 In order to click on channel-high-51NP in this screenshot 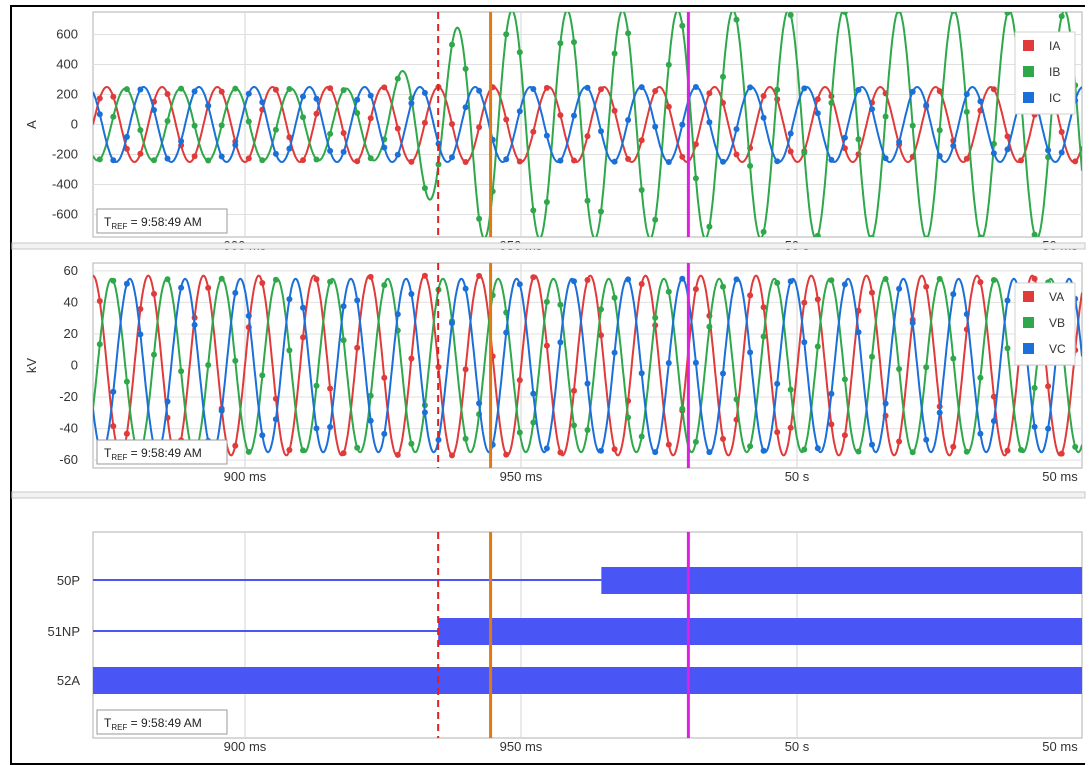, I will do `click(760, 631)`.